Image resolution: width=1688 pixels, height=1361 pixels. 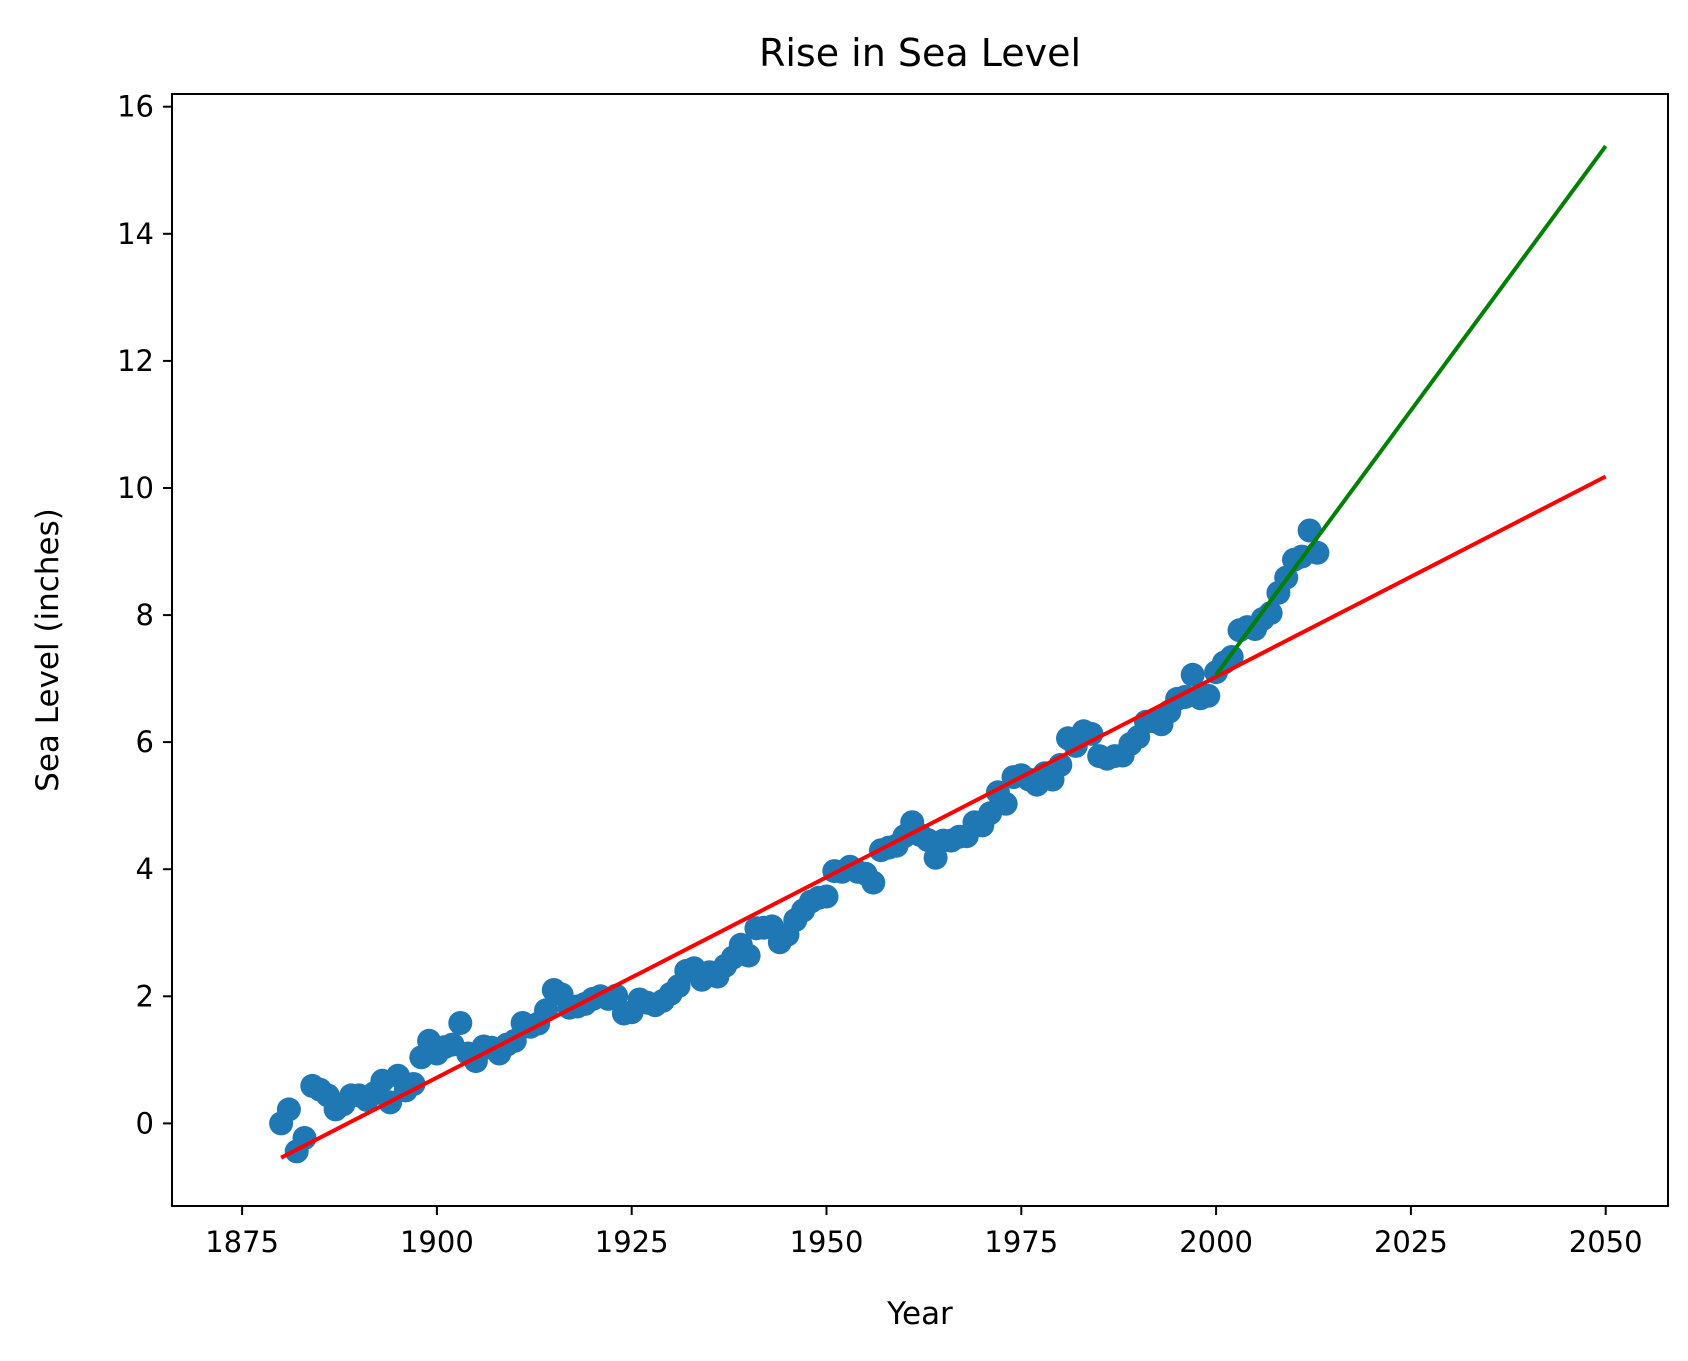 I want to click on y-tick-label: 14, so click(x=135, y=234).